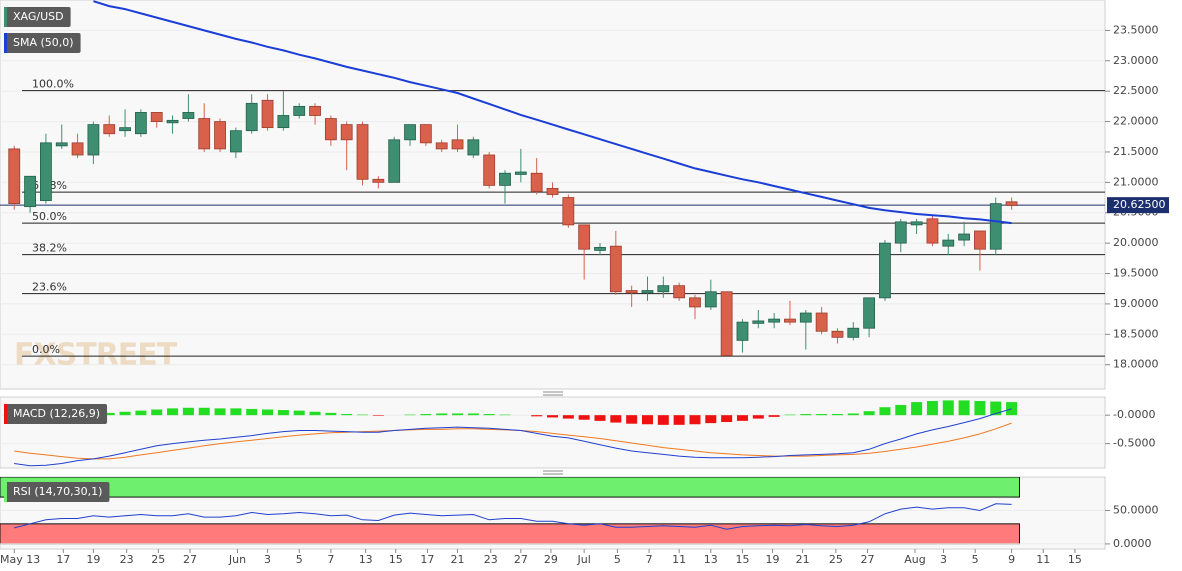  Describe the element at coordinates (237, 559) in the screenshot. I see `x-tick-label: Jun` at that location.